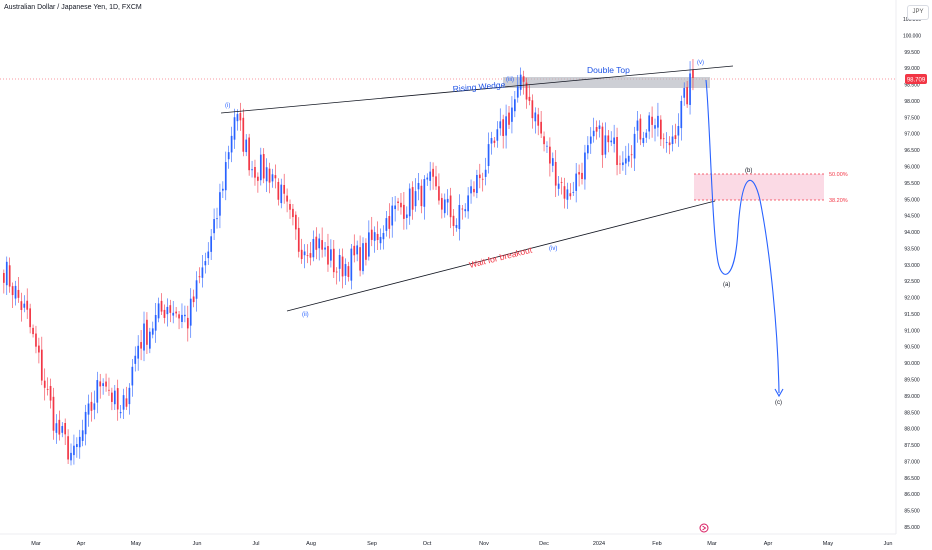 The image size is (932, 550). What do you see at coordinates (311, 544) in the screenshot?
I see `x-tick-label: Aug` at bounding box center [311, 544].